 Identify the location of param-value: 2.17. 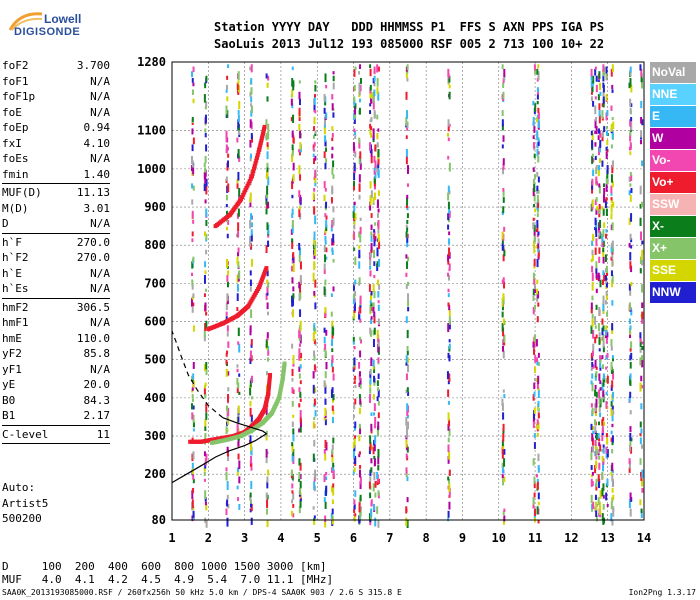
(97, 415).